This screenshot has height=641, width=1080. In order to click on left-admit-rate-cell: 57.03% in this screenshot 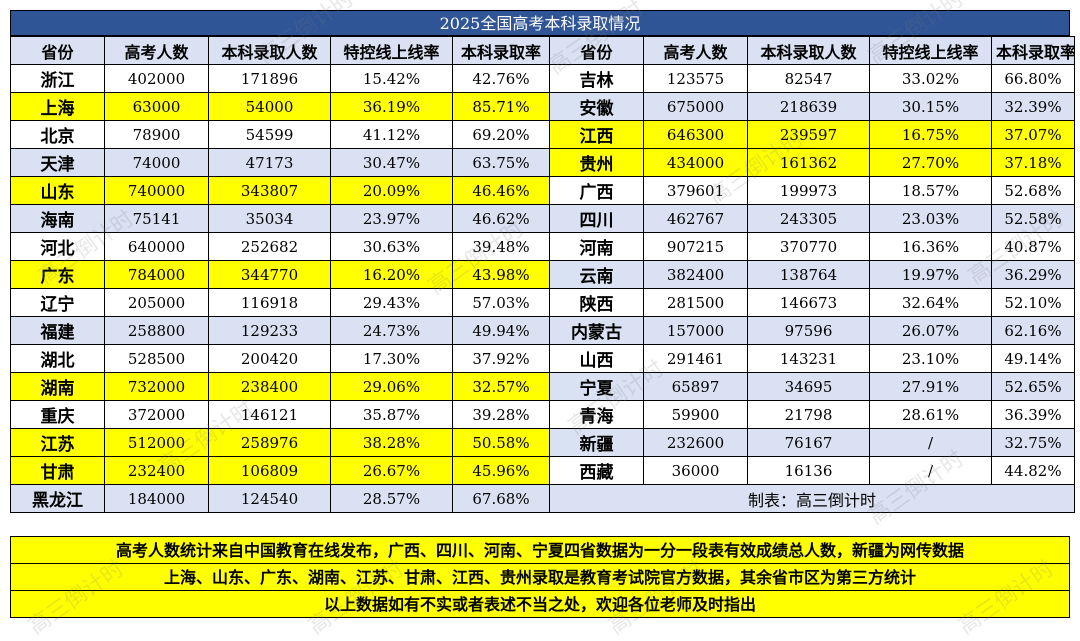, I will do `click(501, 302)`.